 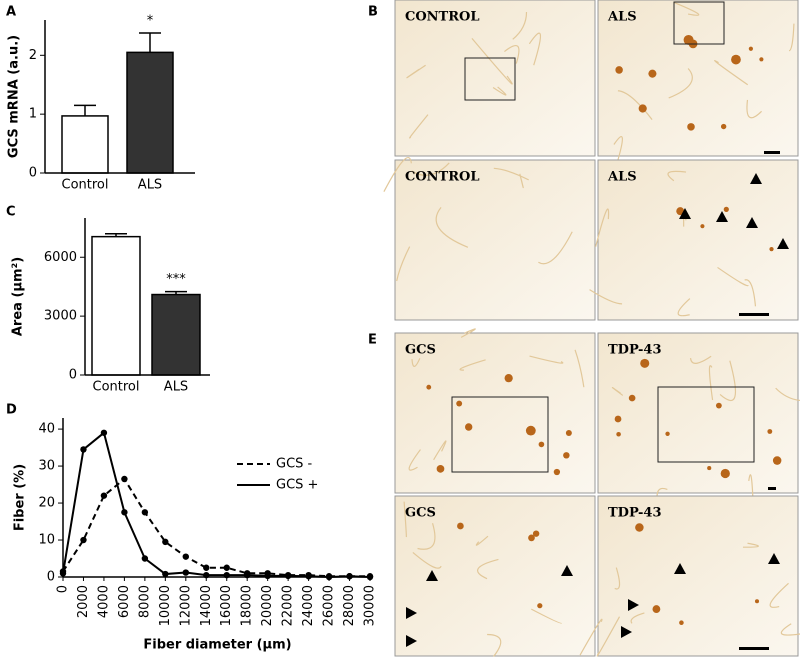 I want to click on micrograph-label: ALS, so click(x=622, y=17).